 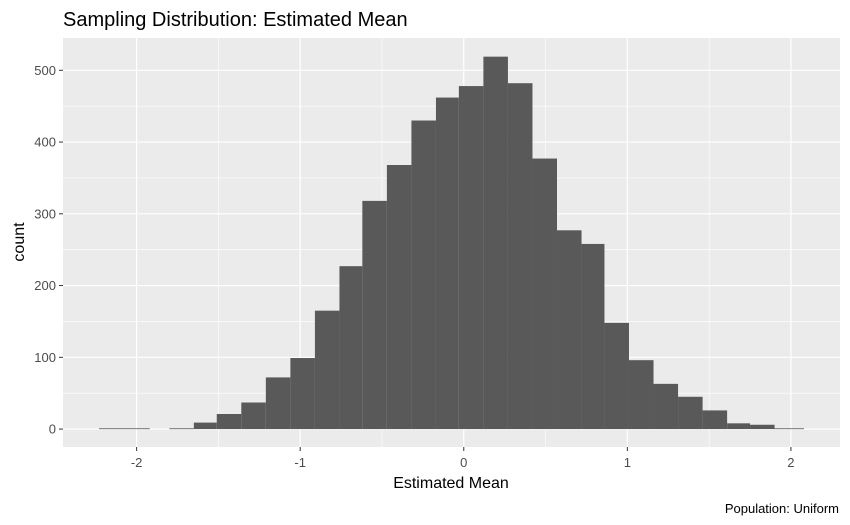 What do you see at coordinates (52, 429) in the screenshot?
I see `y-tick-label: 0` at bounding box center [52, 429].